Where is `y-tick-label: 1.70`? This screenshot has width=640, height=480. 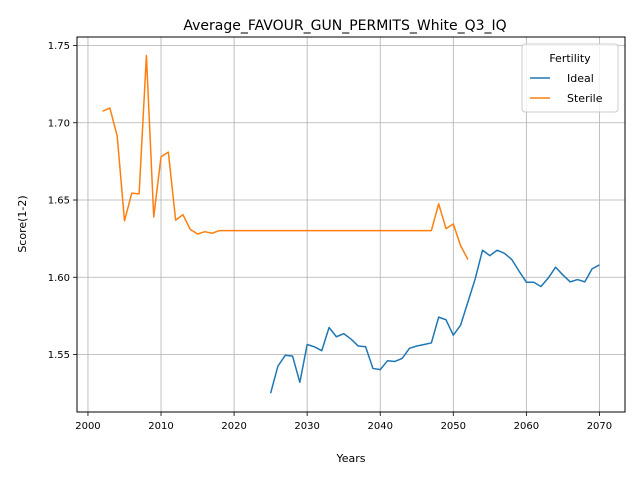
y-tick-label: 1.70 is located at coordinates (59, 123).